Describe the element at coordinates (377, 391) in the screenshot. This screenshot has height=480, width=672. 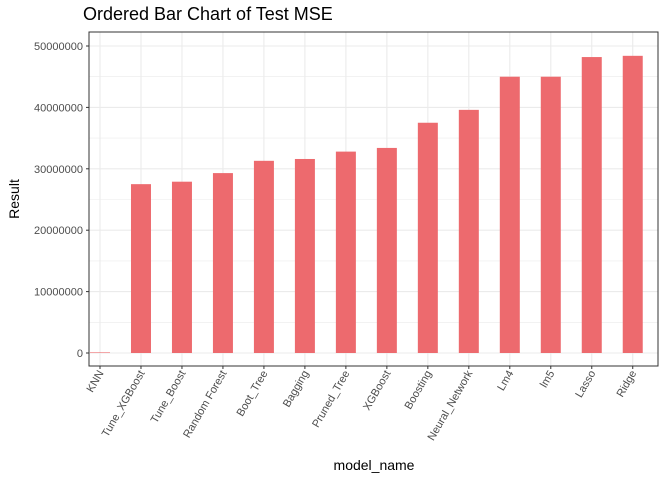
I see `x-tick-label: XGBoost` at that location.